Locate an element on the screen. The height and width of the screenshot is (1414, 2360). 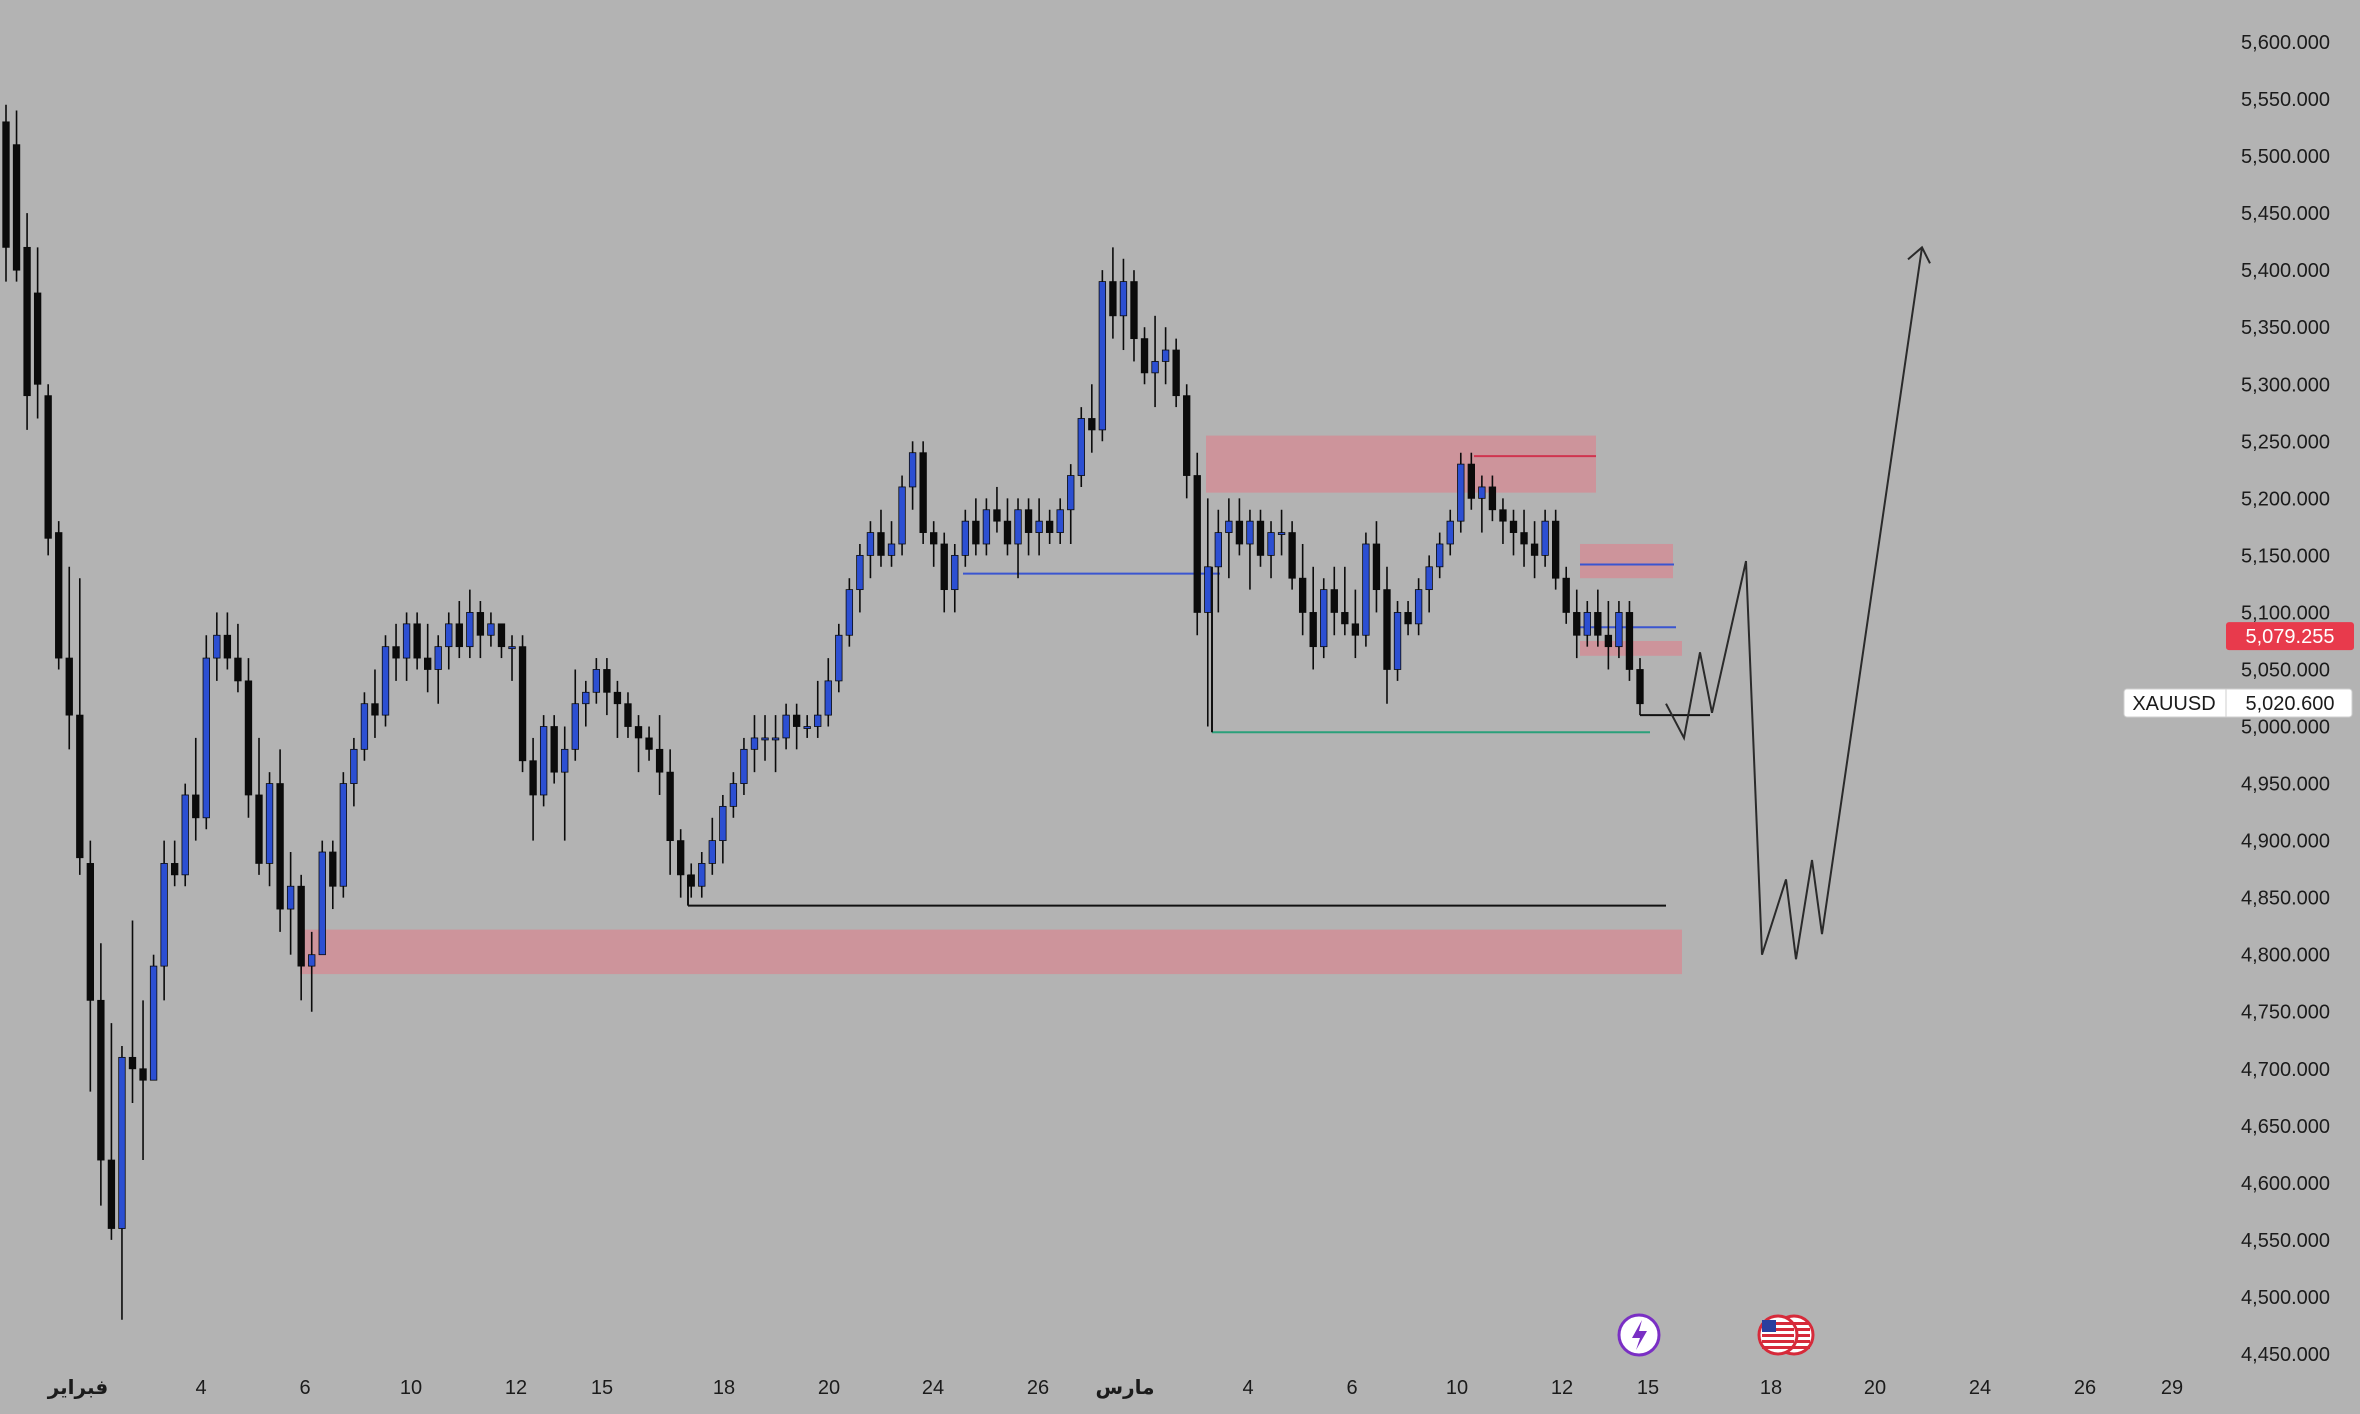
supply-zone-mid is located at coordinates (1626, 561).